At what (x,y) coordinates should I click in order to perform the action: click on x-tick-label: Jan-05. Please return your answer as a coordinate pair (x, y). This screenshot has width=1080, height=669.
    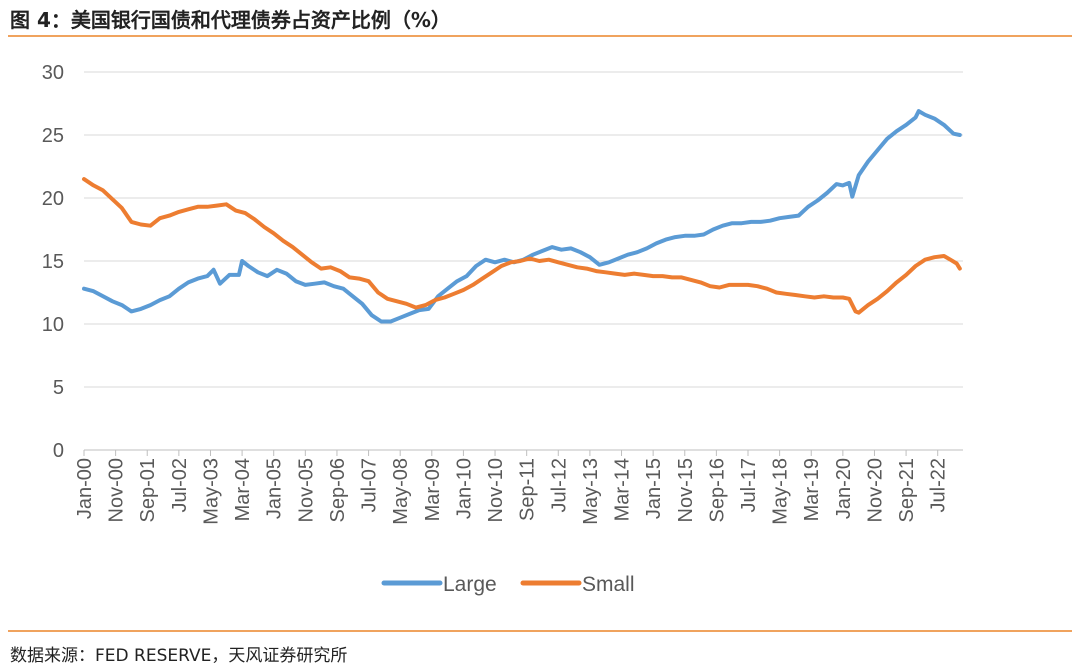
    Looking at the image, I should click on (275, 488).